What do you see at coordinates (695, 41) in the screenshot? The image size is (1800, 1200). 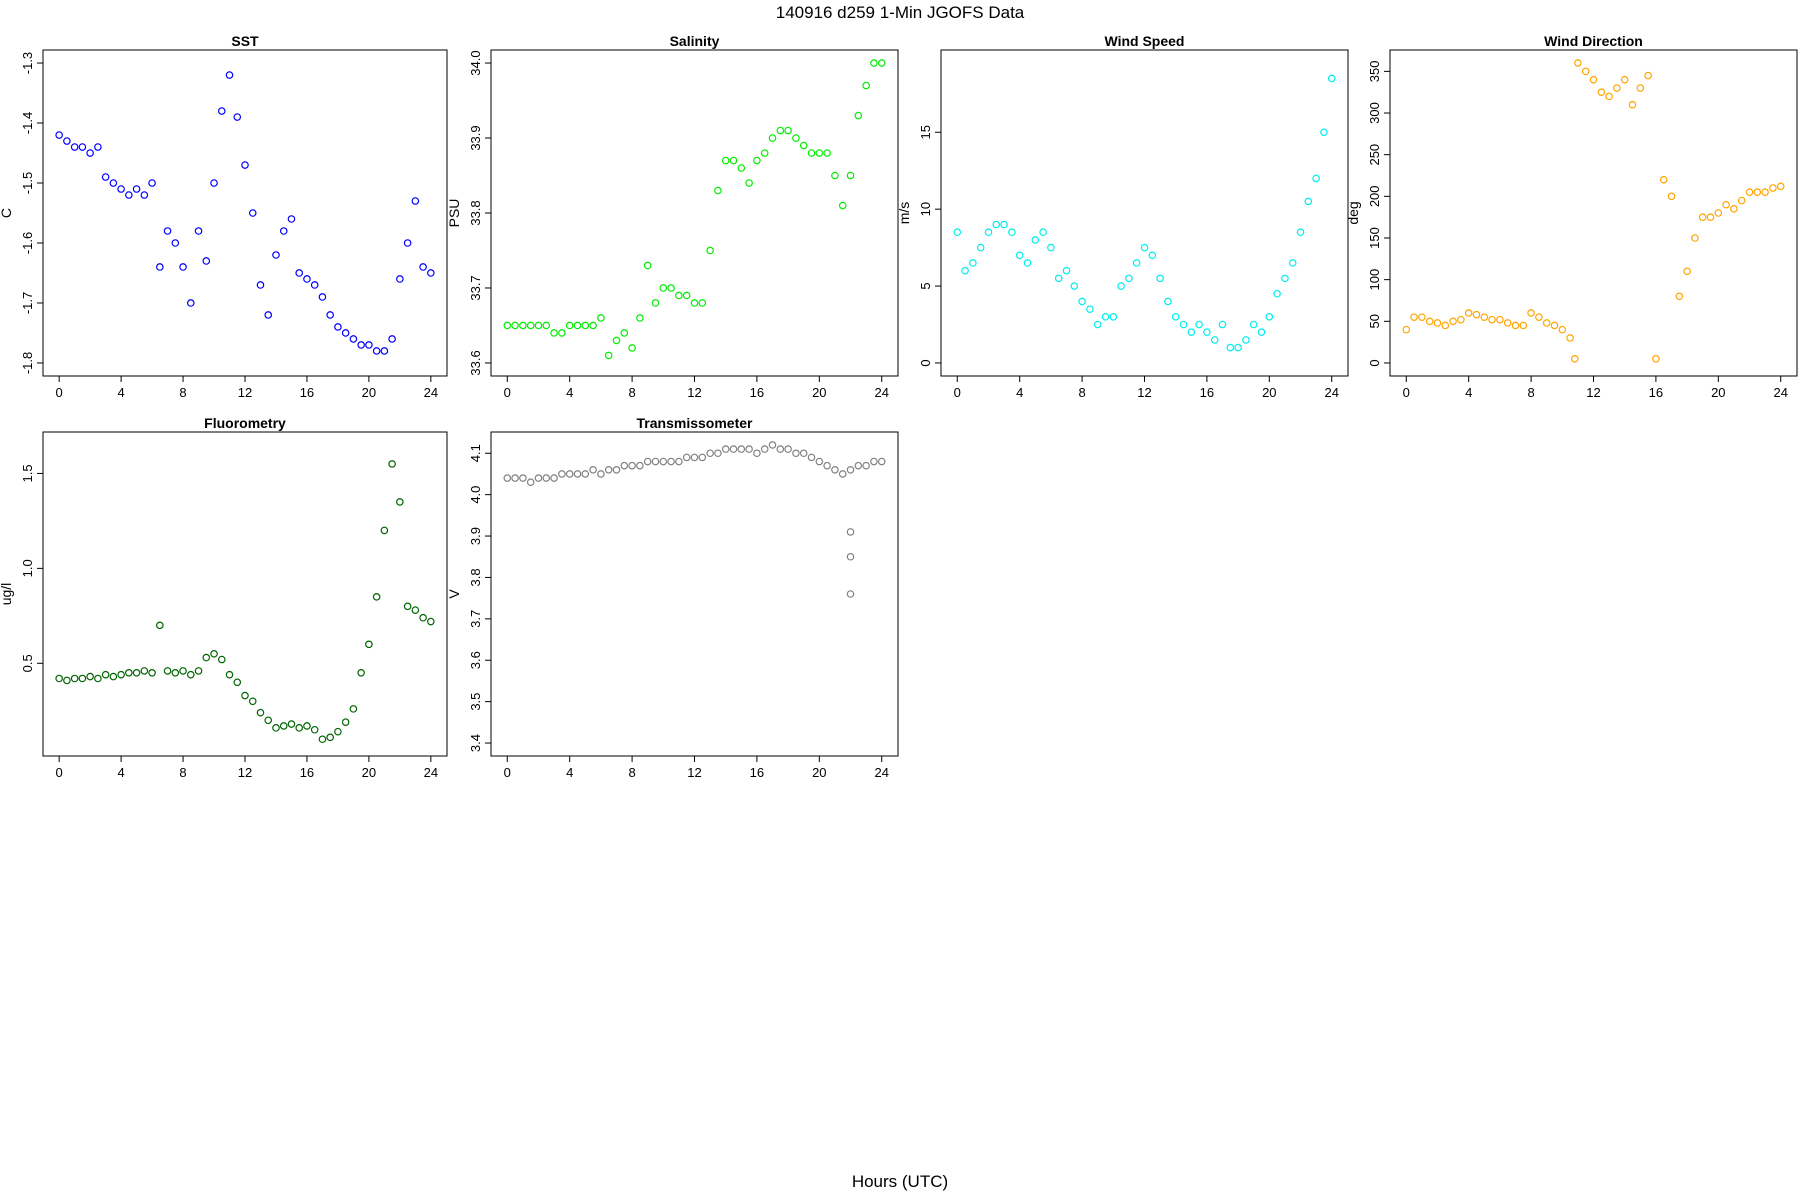 I see `panel-title: Salinity` at bounding box center [695, 41].